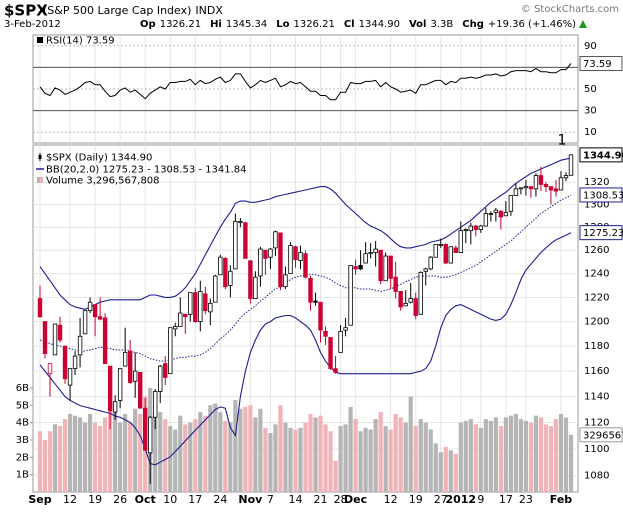 The height and width of the screenshot is (514, 623). What do you see at coordinates (583, 24) in the screenshot?
I see `up-arrow` at bounding box center [583, 24].